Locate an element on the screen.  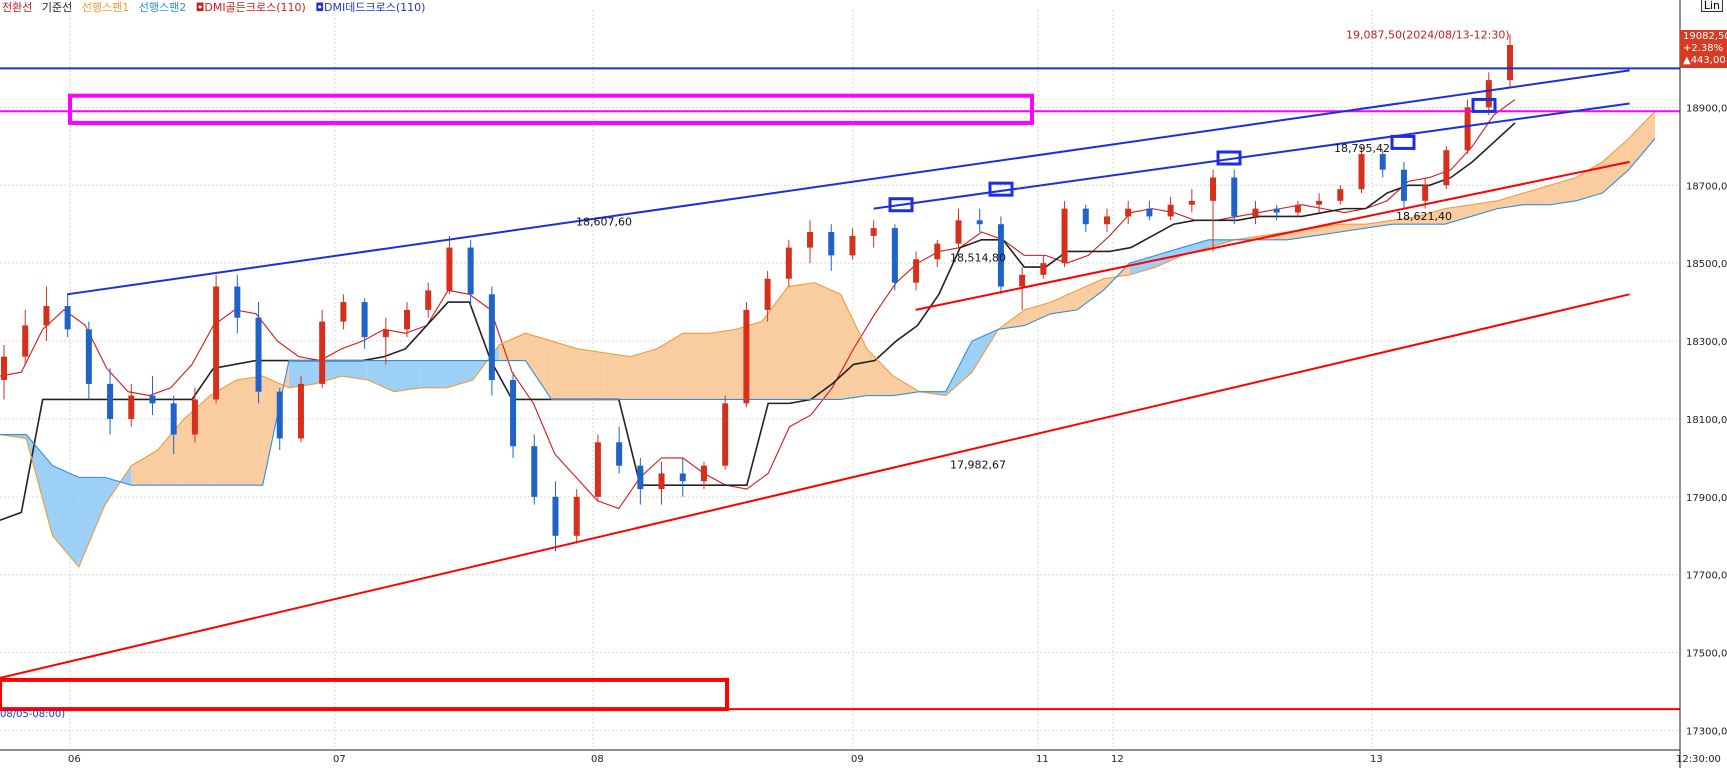
highlight-zone is located at coordinates (551, 109).